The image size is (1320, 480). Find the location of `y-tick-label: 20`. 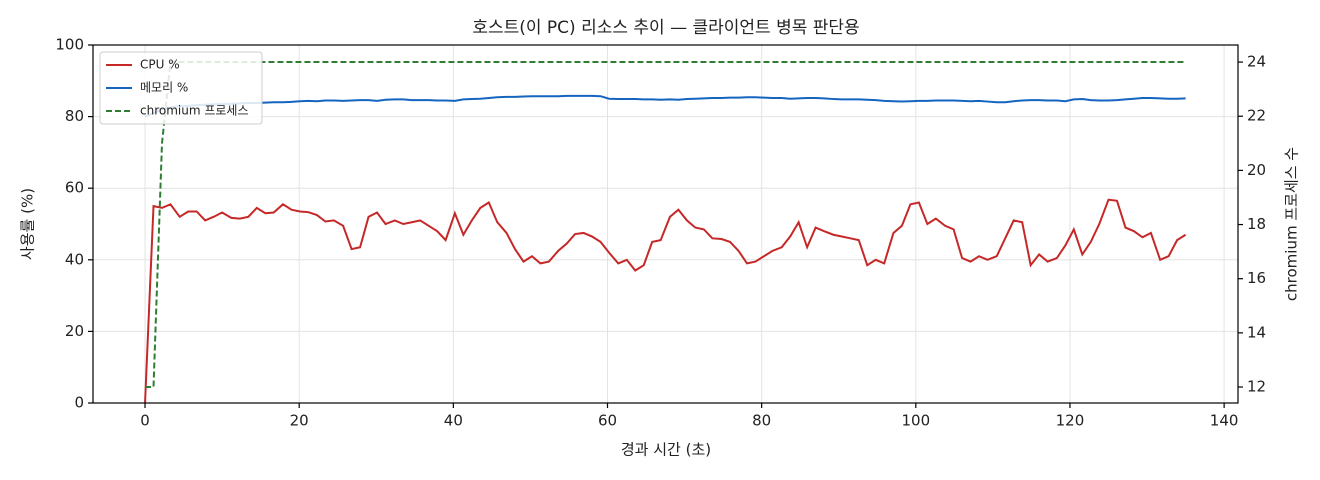

y-tick-label: 20 is located at coordinates (74, 331).